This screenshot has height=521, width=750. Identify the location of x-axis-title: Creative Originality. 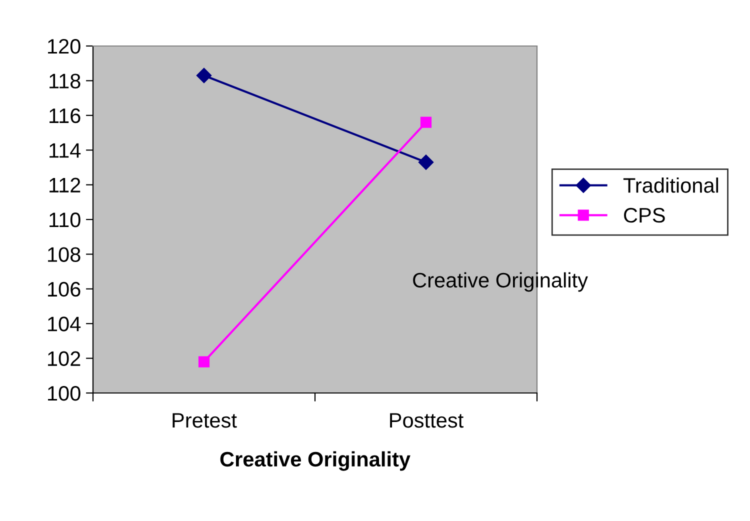
(315, 461).